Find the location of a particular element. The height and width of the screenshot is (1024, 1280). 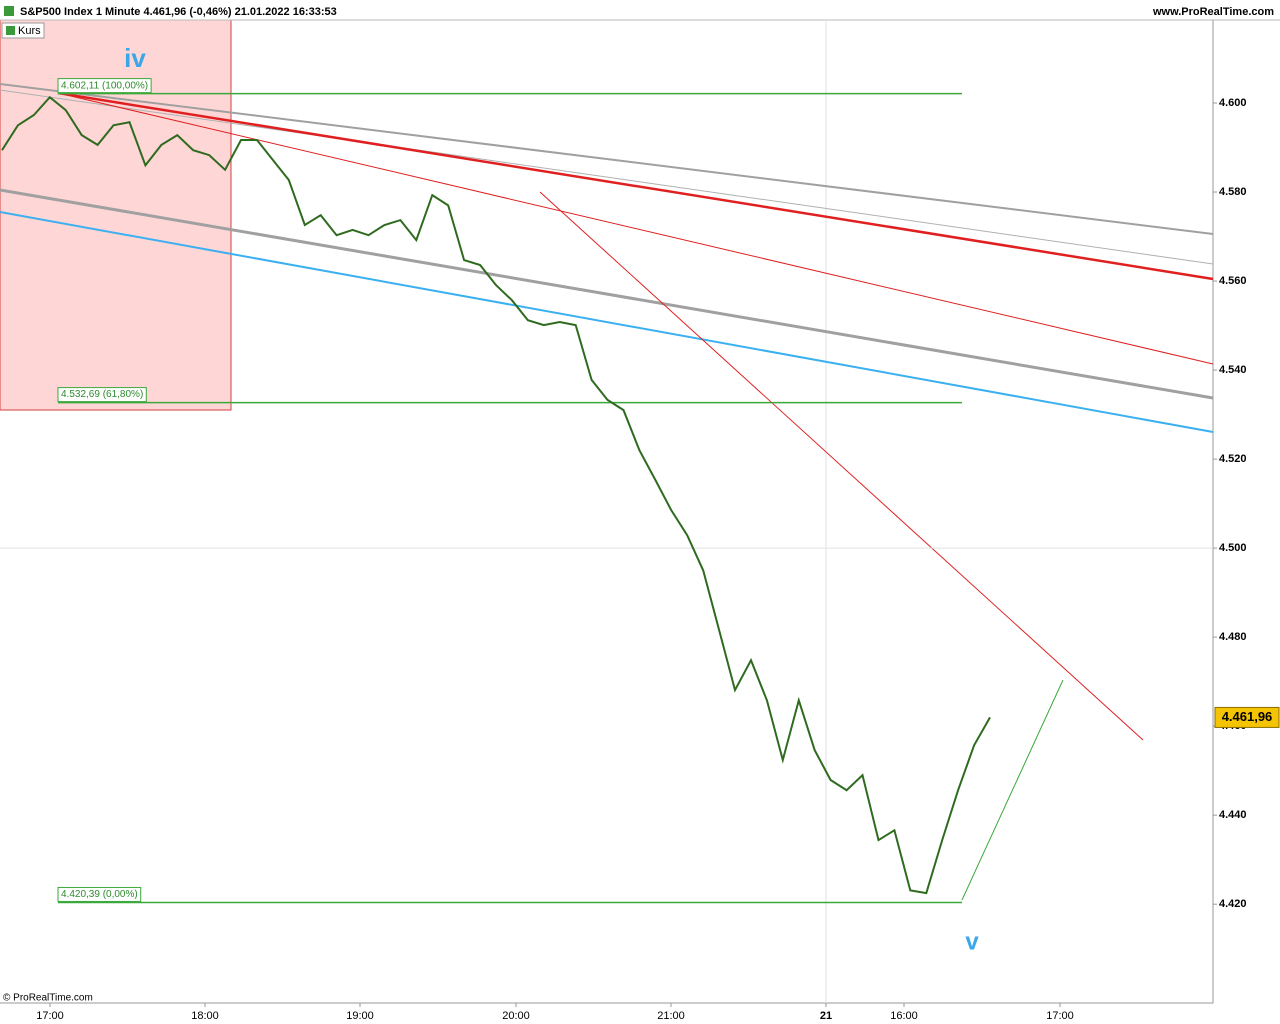

x-tick-label: 19:00 is located at coordinates (360, 1016).